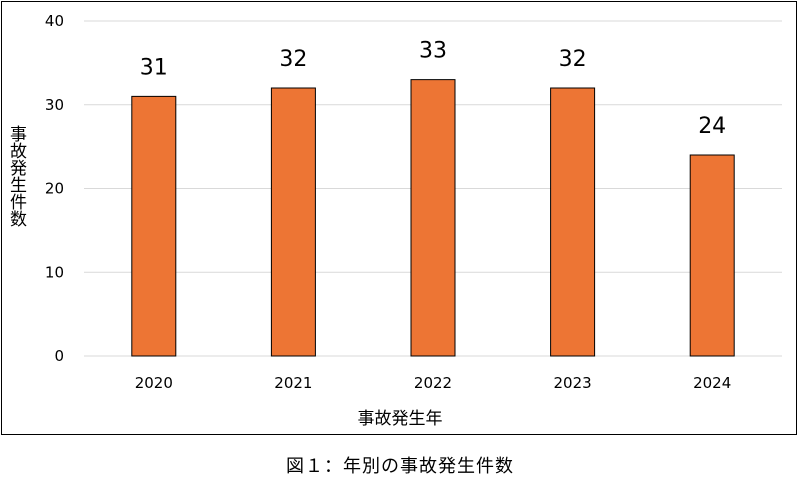  Describe the element at coordinates (573, 222) in the screenshot. I see `bar-2023` at that location.